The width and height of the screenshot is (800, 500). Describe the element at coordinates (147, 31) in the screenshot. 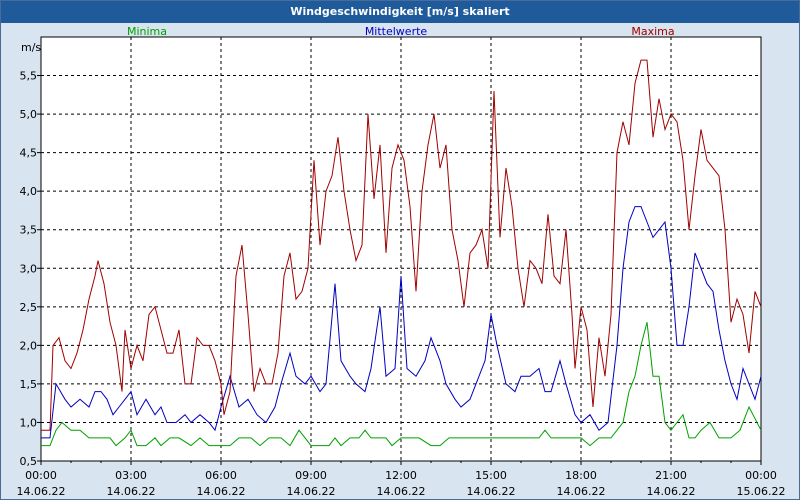

I see `legend-item: Minima` at that location.